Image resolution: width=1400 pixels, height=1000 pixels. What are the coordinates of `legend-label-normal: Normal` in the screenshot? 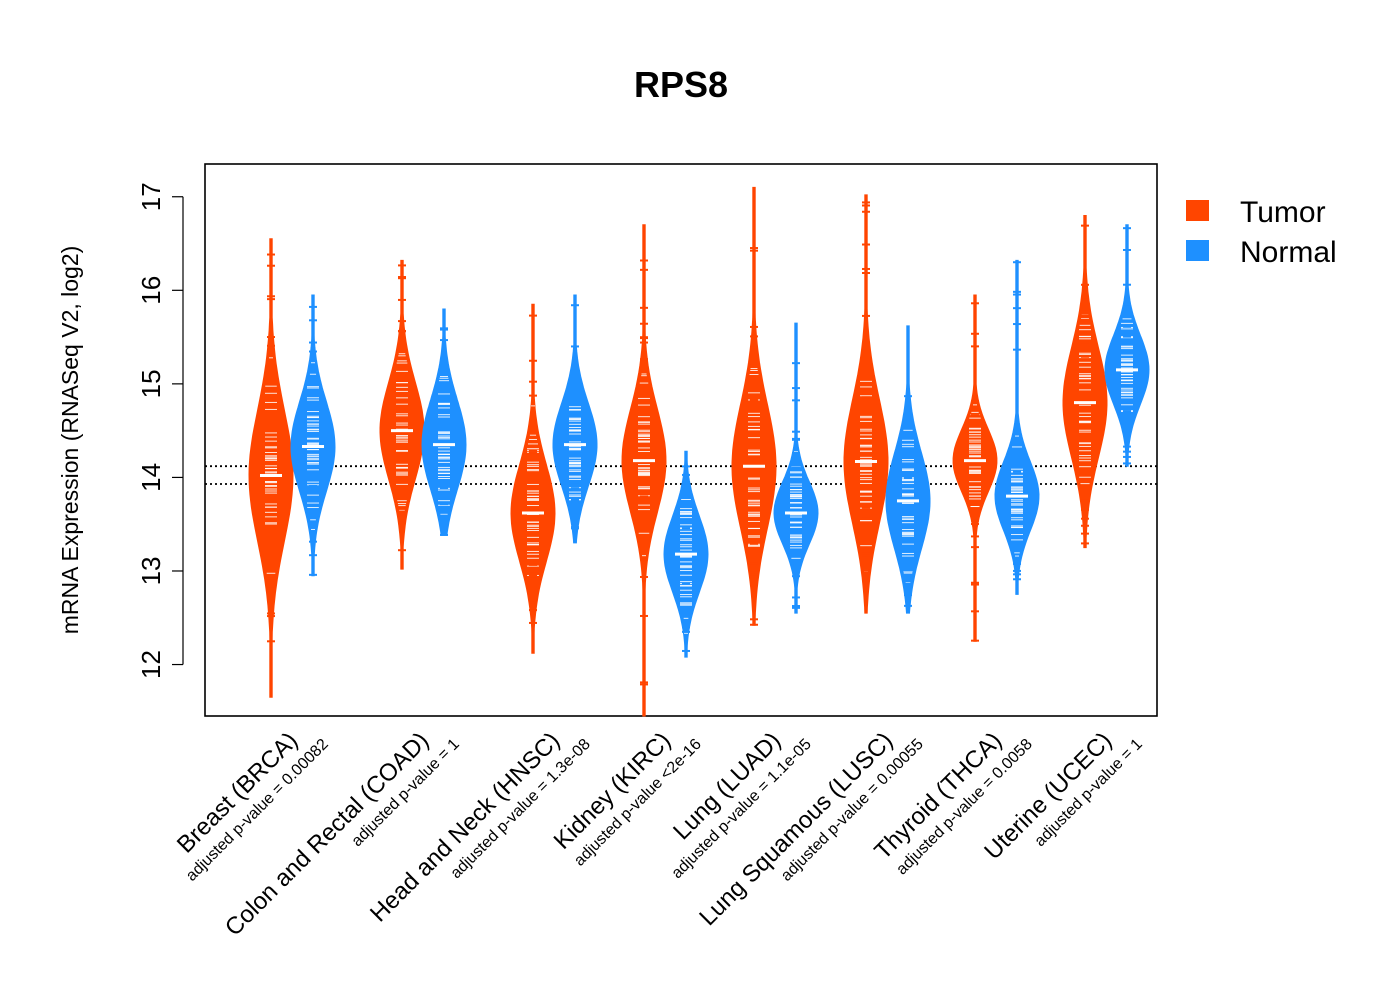 It's located at (1288, 252).